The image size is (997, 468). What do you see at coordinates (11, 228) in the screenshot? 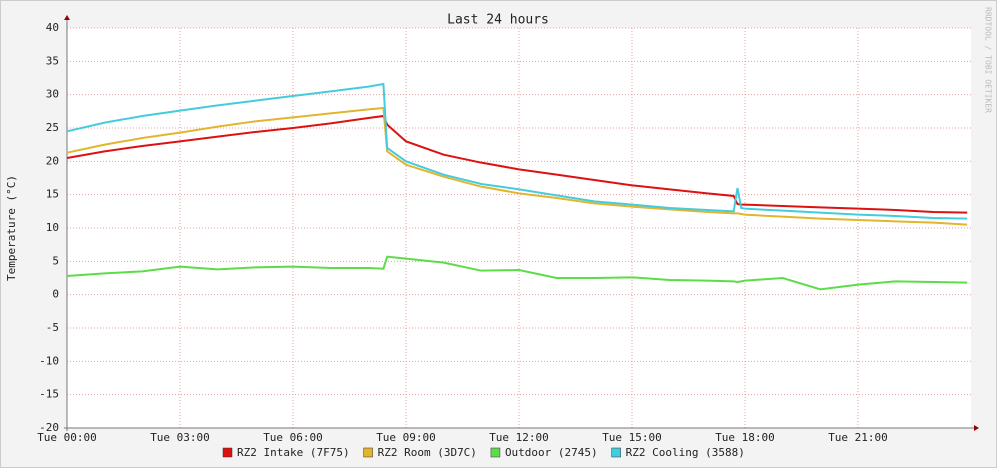
I see `y-axis-label: Temperature (°C)` at bounding box center [11, 228].